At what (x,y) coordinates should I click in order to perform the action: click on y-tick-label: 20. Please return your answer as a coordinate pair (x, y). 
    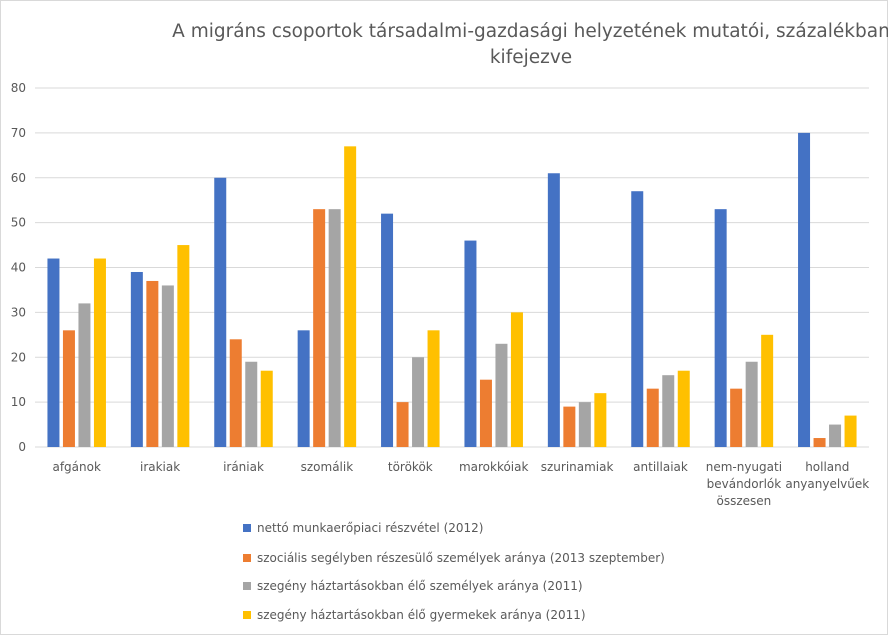
    Looking at the image, I should click on (18, 357).